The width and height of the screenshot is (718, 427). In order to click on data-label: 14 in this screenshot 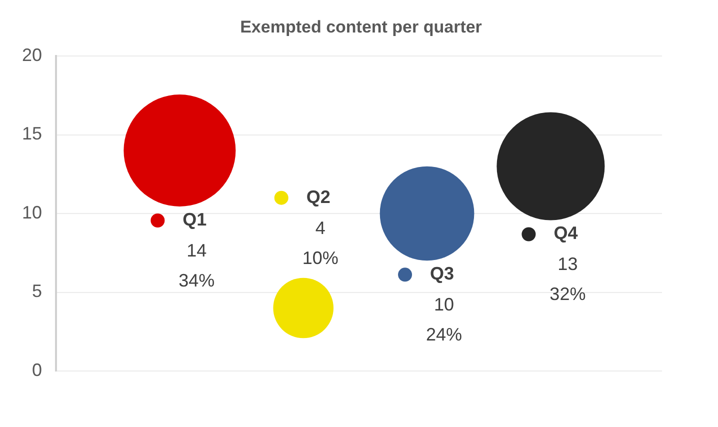, I will do `click(196, 250)`.